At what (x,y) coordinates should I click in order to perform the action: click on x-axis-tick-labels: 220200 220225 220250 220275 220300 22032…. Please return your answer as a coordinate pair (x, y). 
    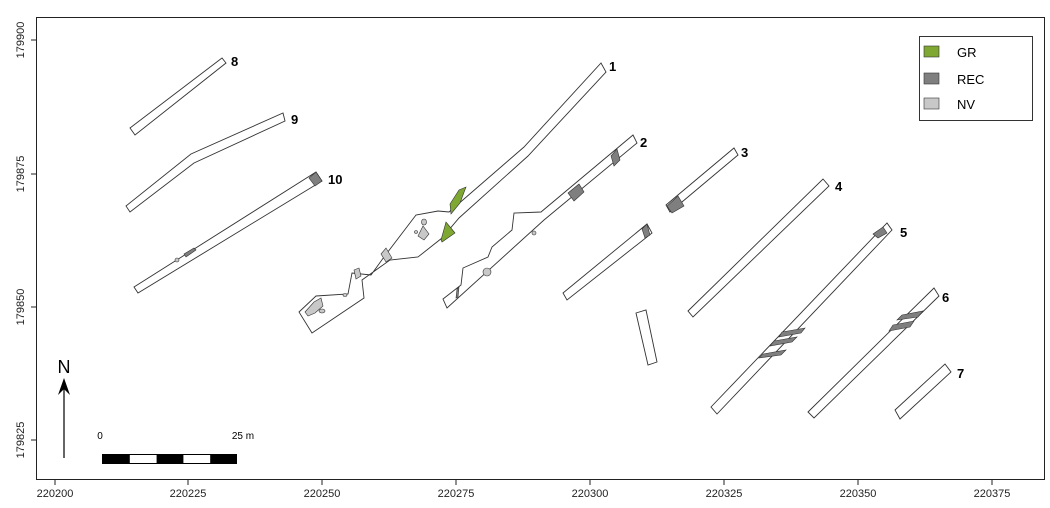
    Looking at the image, I should click on (524, 494).